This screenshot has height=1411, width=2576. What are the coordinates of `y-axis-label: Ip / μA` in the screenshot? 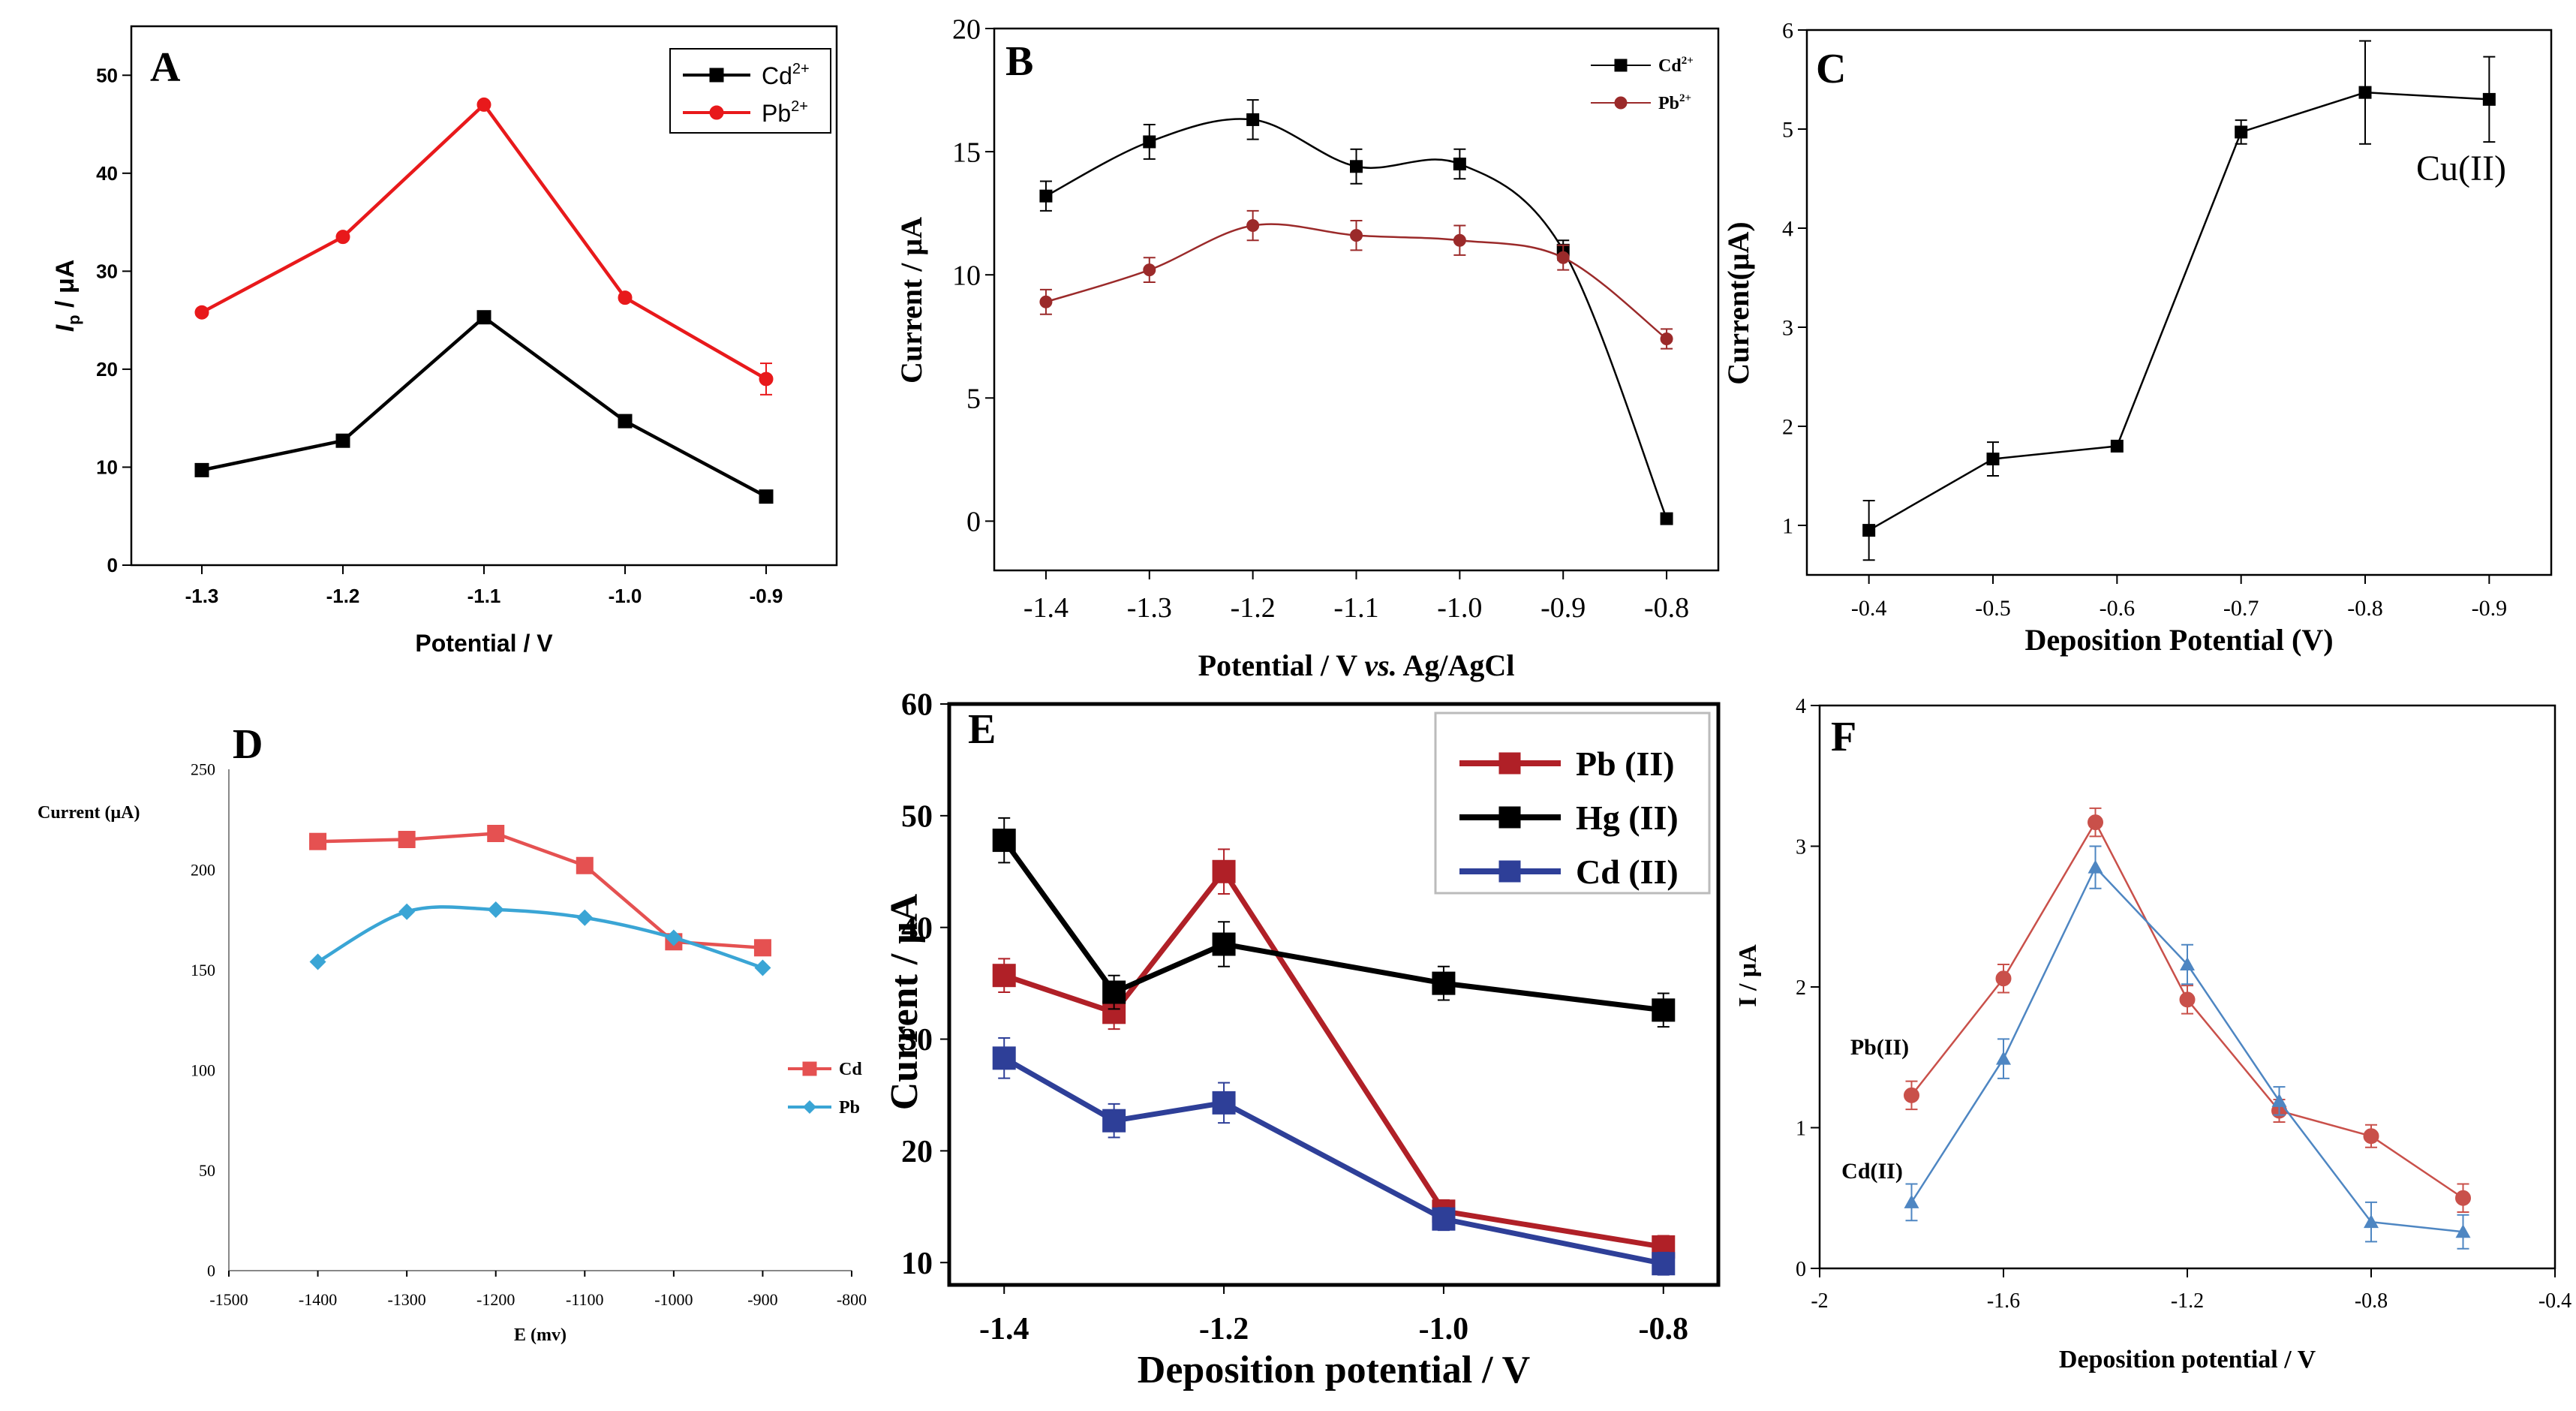 It's located at (67, 296).